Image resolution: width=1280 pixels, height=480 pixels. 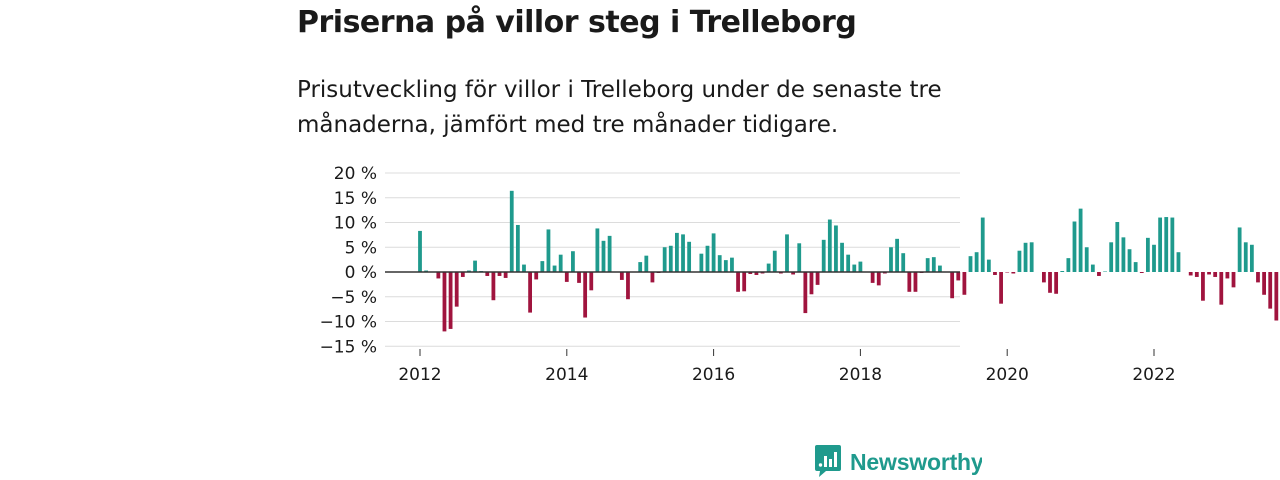 What do you see at coordinates (348, 323) in the screenshot?
I see `y-tick-label: −10 %` at bounding box center [348, 323].